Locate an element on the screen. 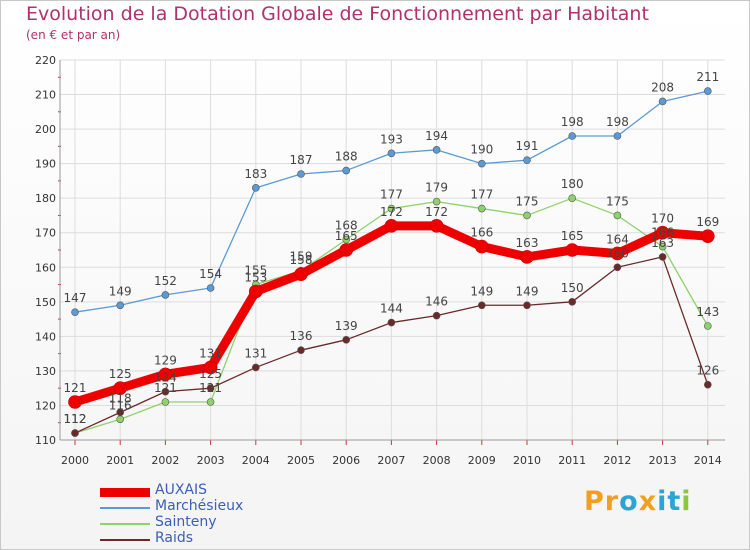 The height and width of the screenshot is (550, 750). data-label-auxais: 163 is located at coordinates (527, 243).